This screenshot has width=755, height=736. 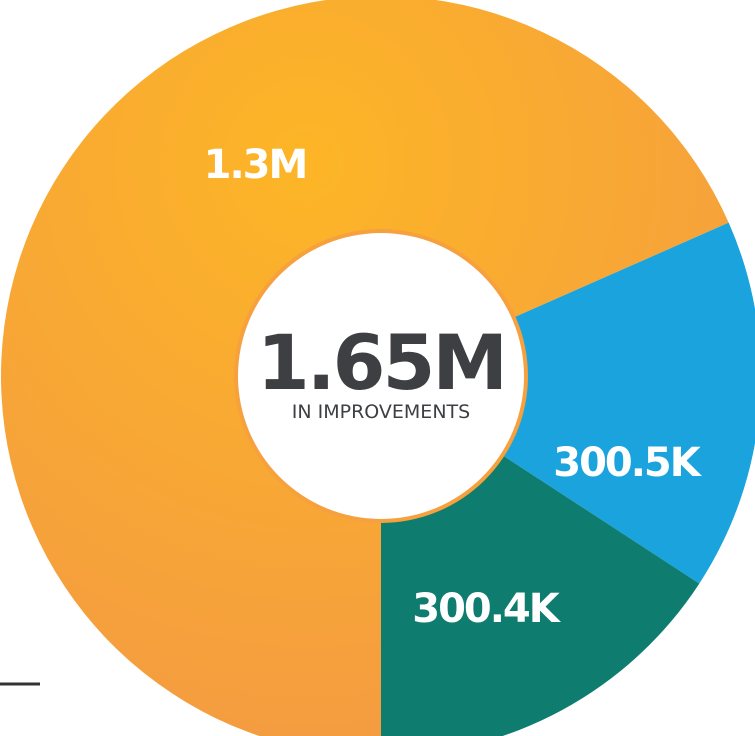 I want to click on center-caption: IN IMPROVEMENTS, so click(x=381, y=412).